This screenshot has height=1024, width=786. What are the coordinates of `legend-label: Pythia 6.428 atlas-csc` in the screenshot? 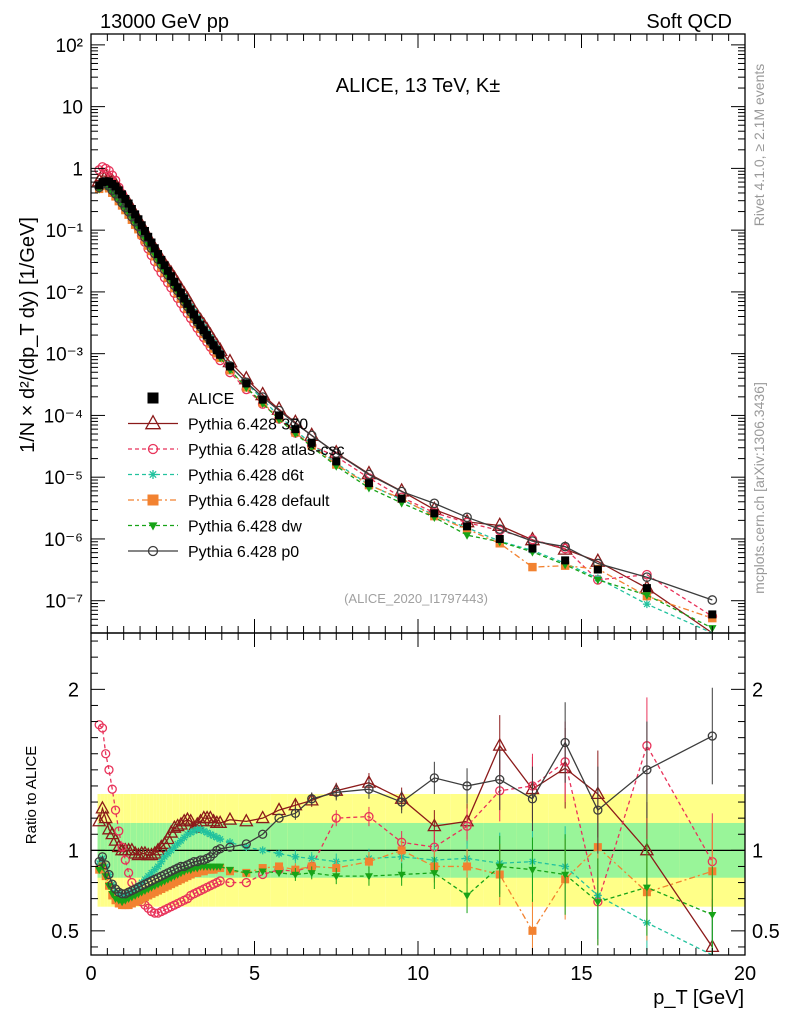 It's located at (266, 450).